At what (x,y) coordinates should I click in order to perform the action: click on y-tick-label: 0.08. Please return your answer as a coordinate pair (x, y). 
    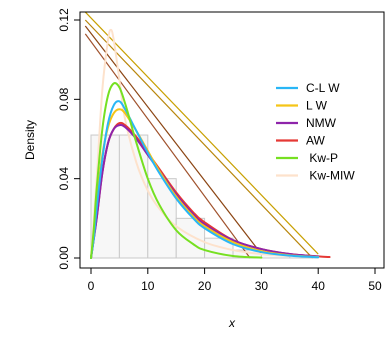
    Looking at the image, I should click on (64, 99).